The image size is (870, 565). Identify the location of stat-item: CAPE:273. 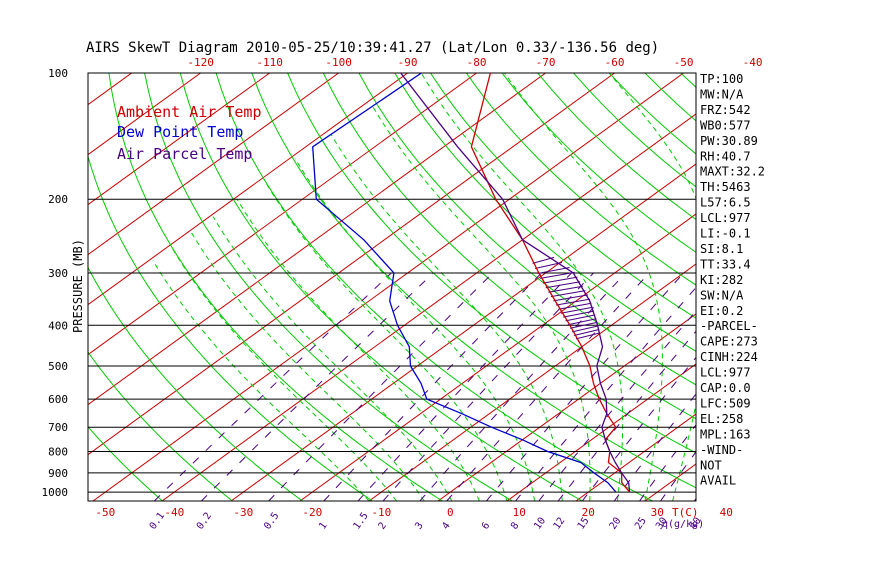
(729, 342).